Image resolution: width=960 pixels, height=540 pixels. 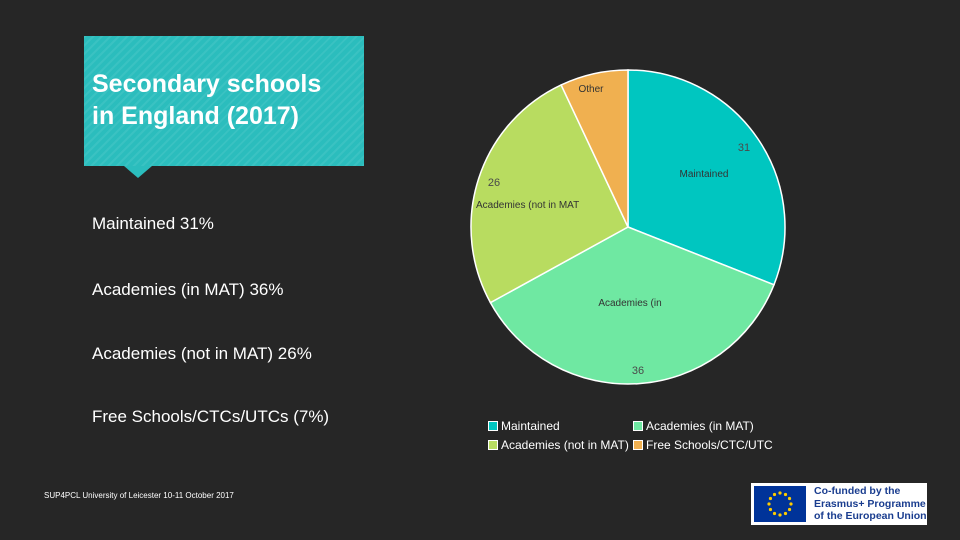 What do you see at coordinates (549, 193) in the screenshot?
I see `pie-slice-academies-not-in-mat` at bounding box center [549, 193].